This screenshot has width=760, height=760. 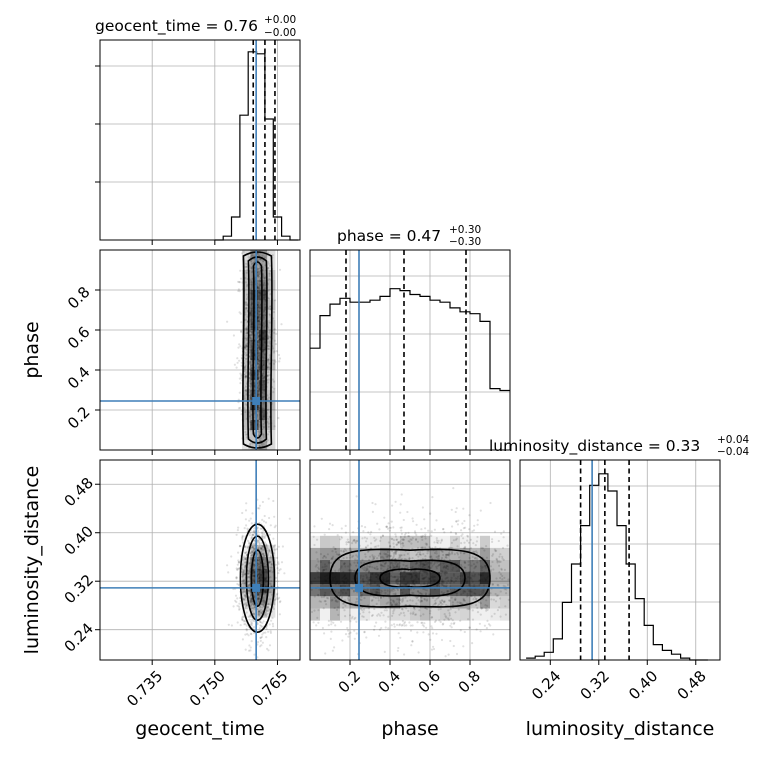 What do you see at coordinates (350, 682) in the screenshot?
I see `x-tick-label-phase-0: 0.2` at bounding box center [350, 682].